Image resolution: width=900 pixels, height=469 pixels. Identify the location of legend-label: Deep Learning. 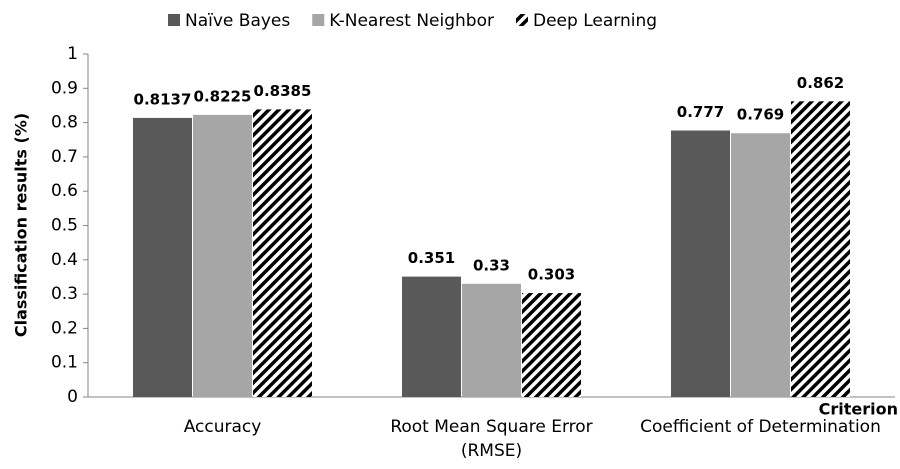
(595, 21).